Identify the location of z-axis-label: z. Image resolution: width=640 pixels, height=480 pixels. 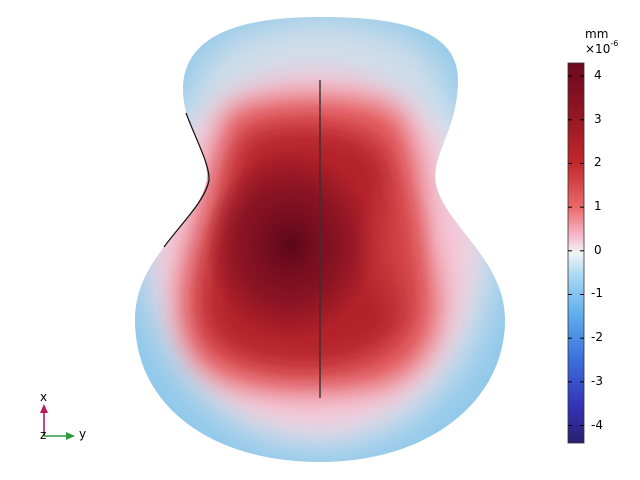
(43, 435).